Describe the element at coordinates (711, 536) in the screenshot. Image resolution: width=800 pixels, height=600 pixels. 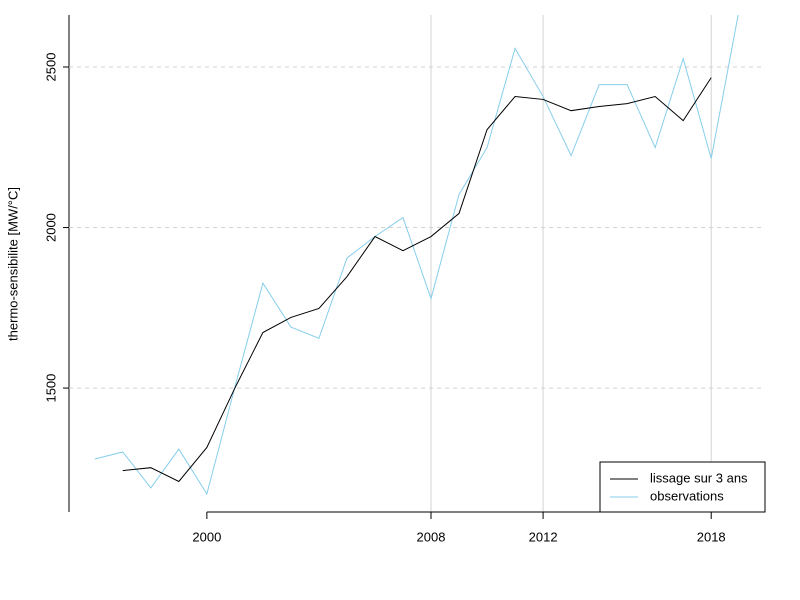
I see `x-tick-label: 2018` at that location.